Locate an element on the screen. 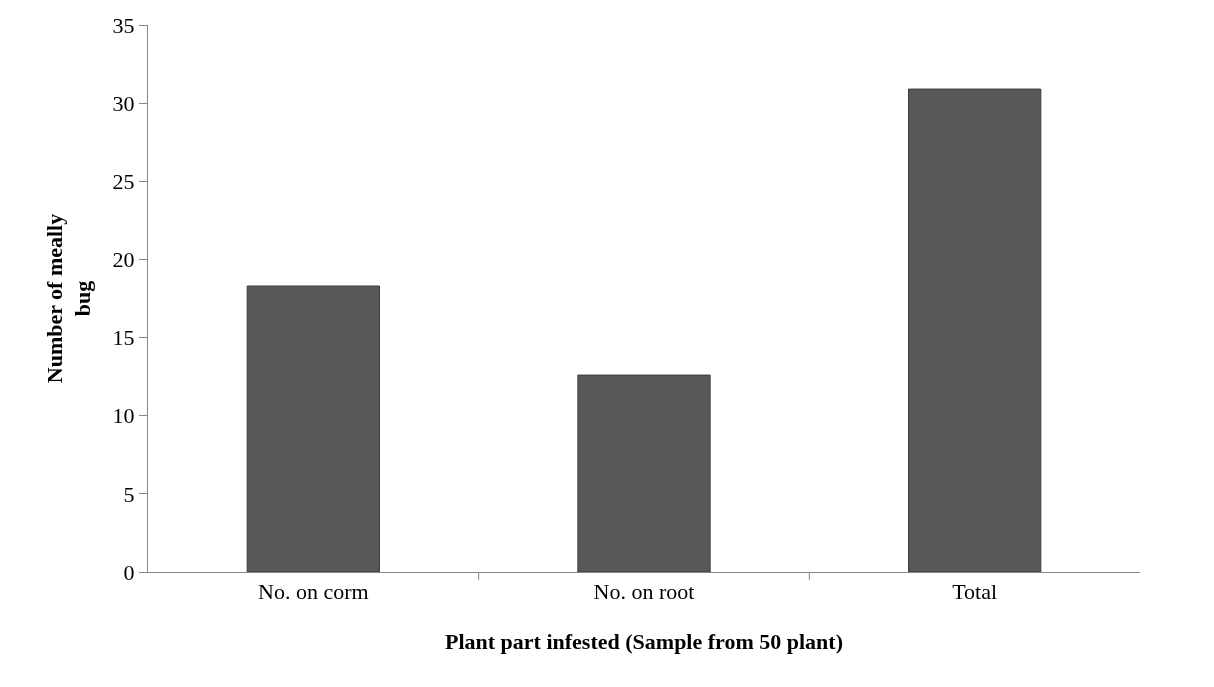 This screenshot has height=687, width=1214. y-tick-label: 35 is located at coordinates (123, 25).